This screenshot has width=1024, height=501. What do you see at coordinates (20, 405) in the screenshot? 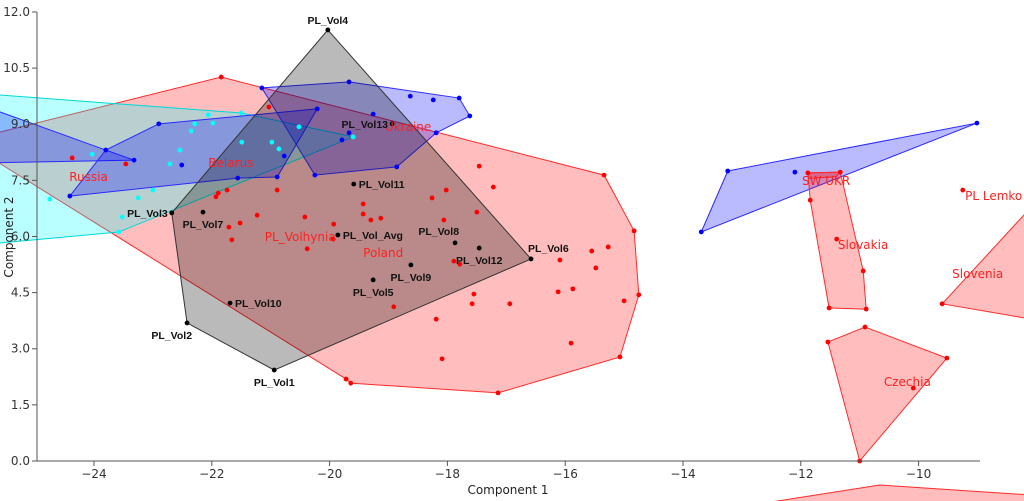
I see `y-tick-label: 1.5` at bounding box center [20, 405].